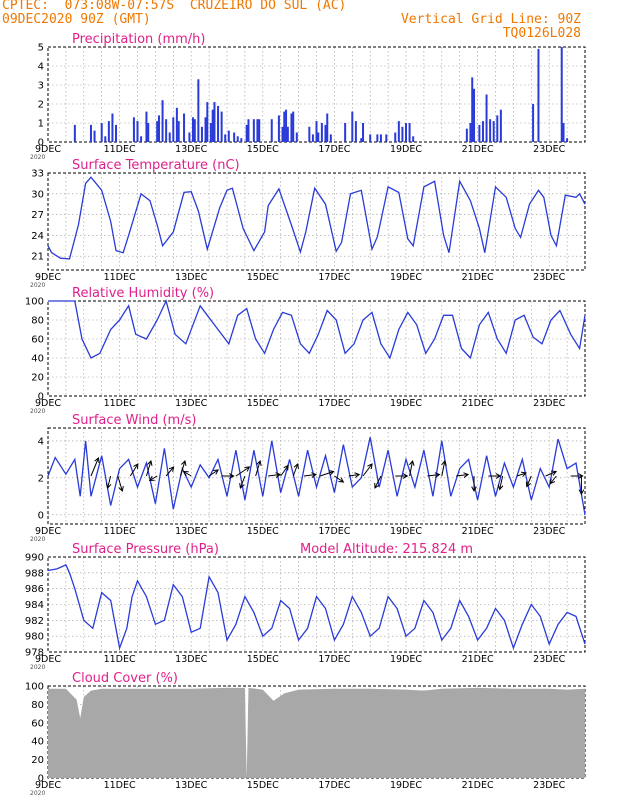 This screenshot has width=618, height=800. What do you see at coordinates (125, 678) in the screenshot?
I see `panel-title: Cloud Cover (%)` at bounding box center [125, 678].